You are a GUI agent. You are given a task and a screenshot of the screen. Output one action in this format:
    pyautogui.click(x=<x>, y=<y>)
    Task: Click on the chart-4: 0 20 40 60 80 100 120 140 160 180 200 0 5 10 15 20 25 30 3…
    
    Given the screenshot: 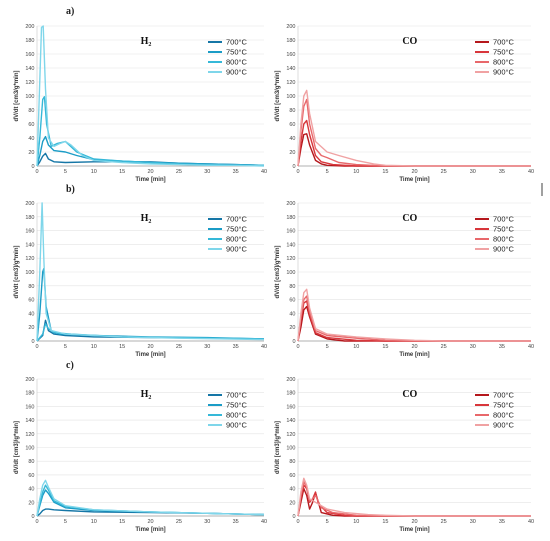 What is the action you would take?
    pyautogui.click(x=404, y=279)
    